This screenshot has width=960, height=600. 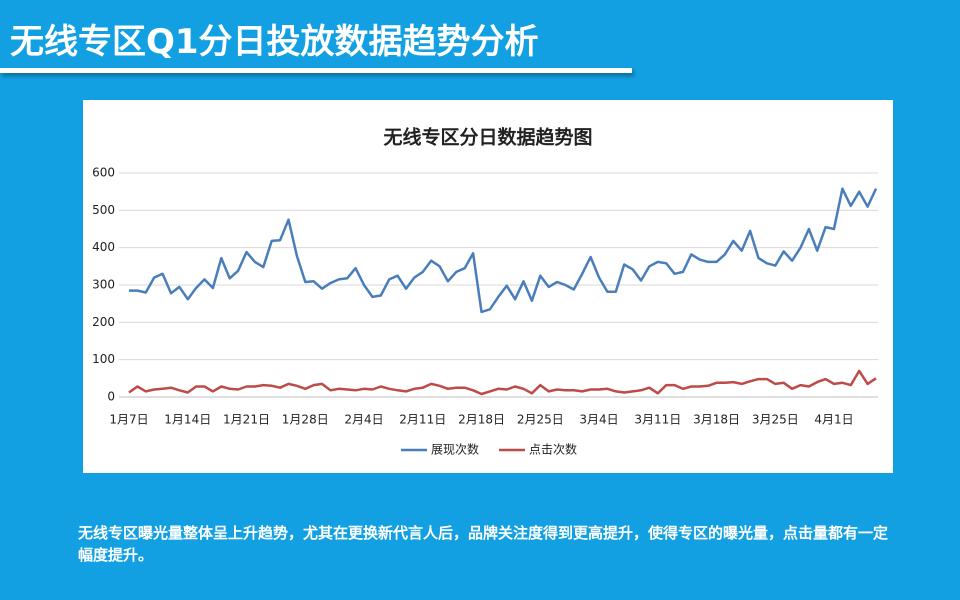 I want to click on x-tick-label: 2月4日, so click(x=363, y=420).